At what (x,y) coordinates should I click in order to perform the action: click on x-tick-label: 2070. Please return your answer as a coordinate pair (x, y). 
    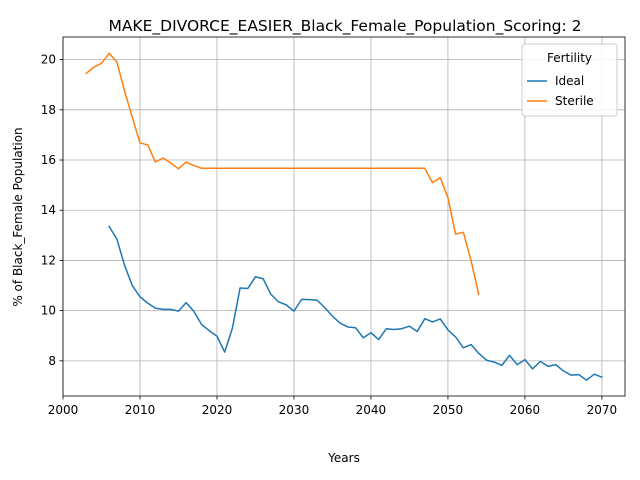
    Looking at the image, I should click on (602, 410).